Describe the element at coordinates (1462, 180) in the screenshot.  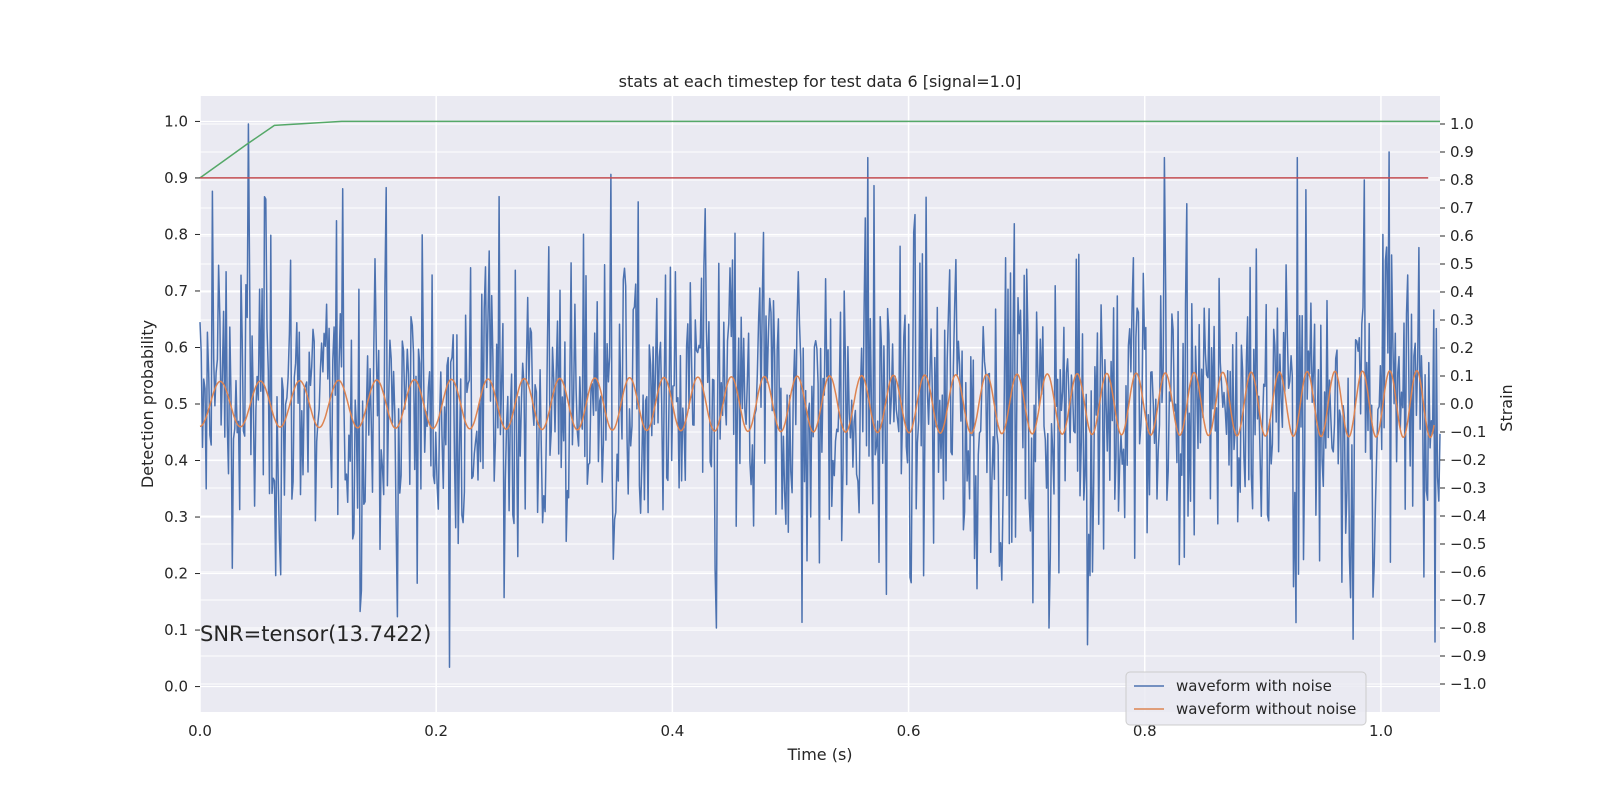
I see `y2-tick-label: 0.8` at that location.